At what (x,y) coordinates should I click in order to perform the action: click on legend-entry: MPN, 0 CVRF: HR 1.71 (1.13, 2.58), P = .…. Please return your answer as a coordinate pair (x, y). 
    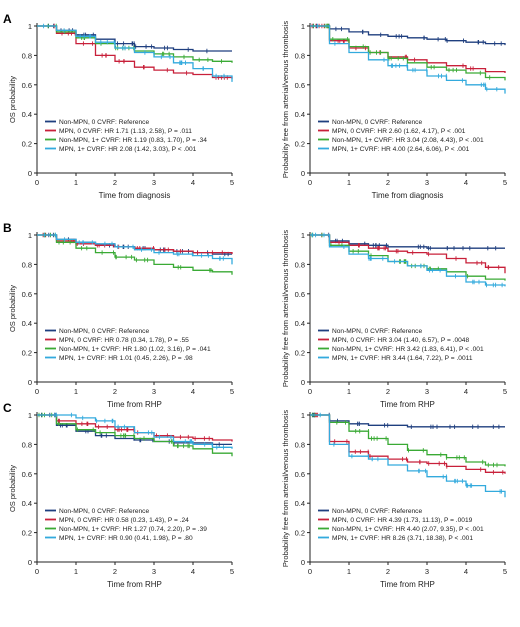
    Looking at the image, I should click on (125, 131).